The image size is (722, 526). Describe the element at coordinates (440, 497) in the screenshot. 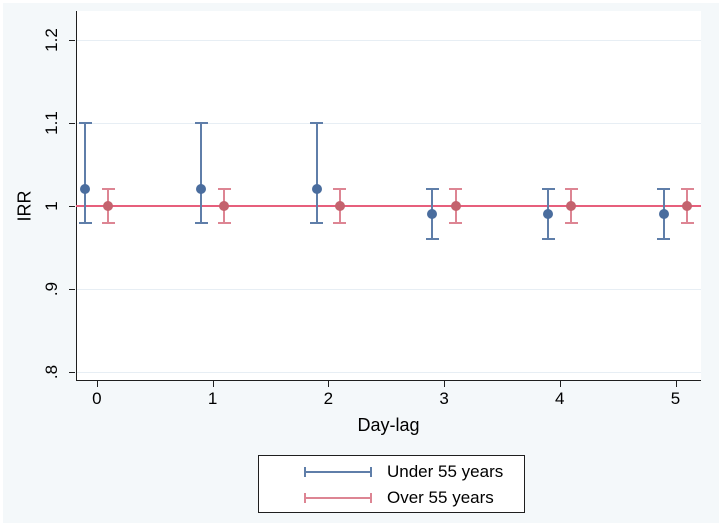

I see `legend-entry-label: Over 55 years` at that location.